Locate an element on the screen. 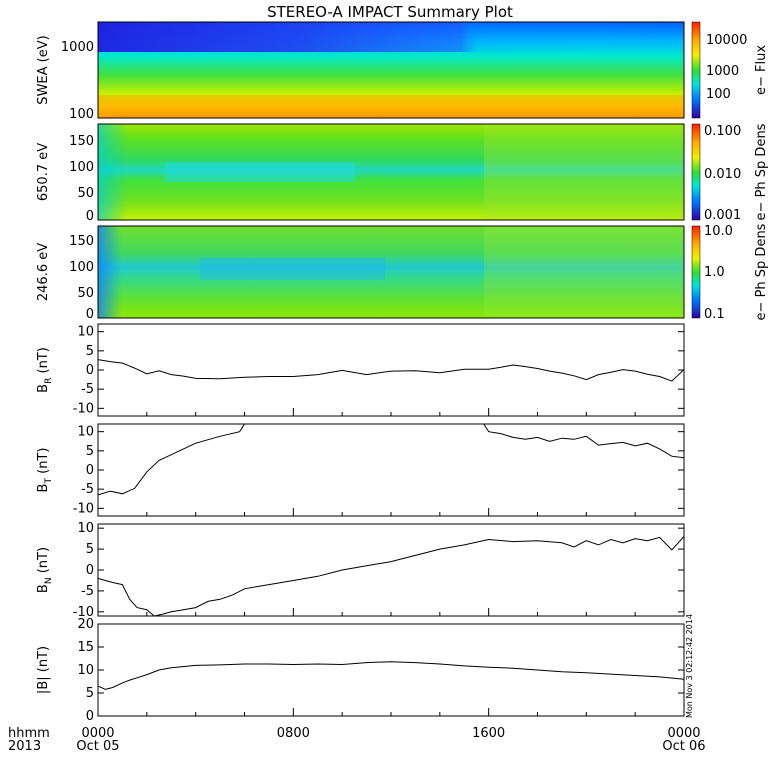  bt-ylabel: BT (nT) is located at coordinates (45, 470).